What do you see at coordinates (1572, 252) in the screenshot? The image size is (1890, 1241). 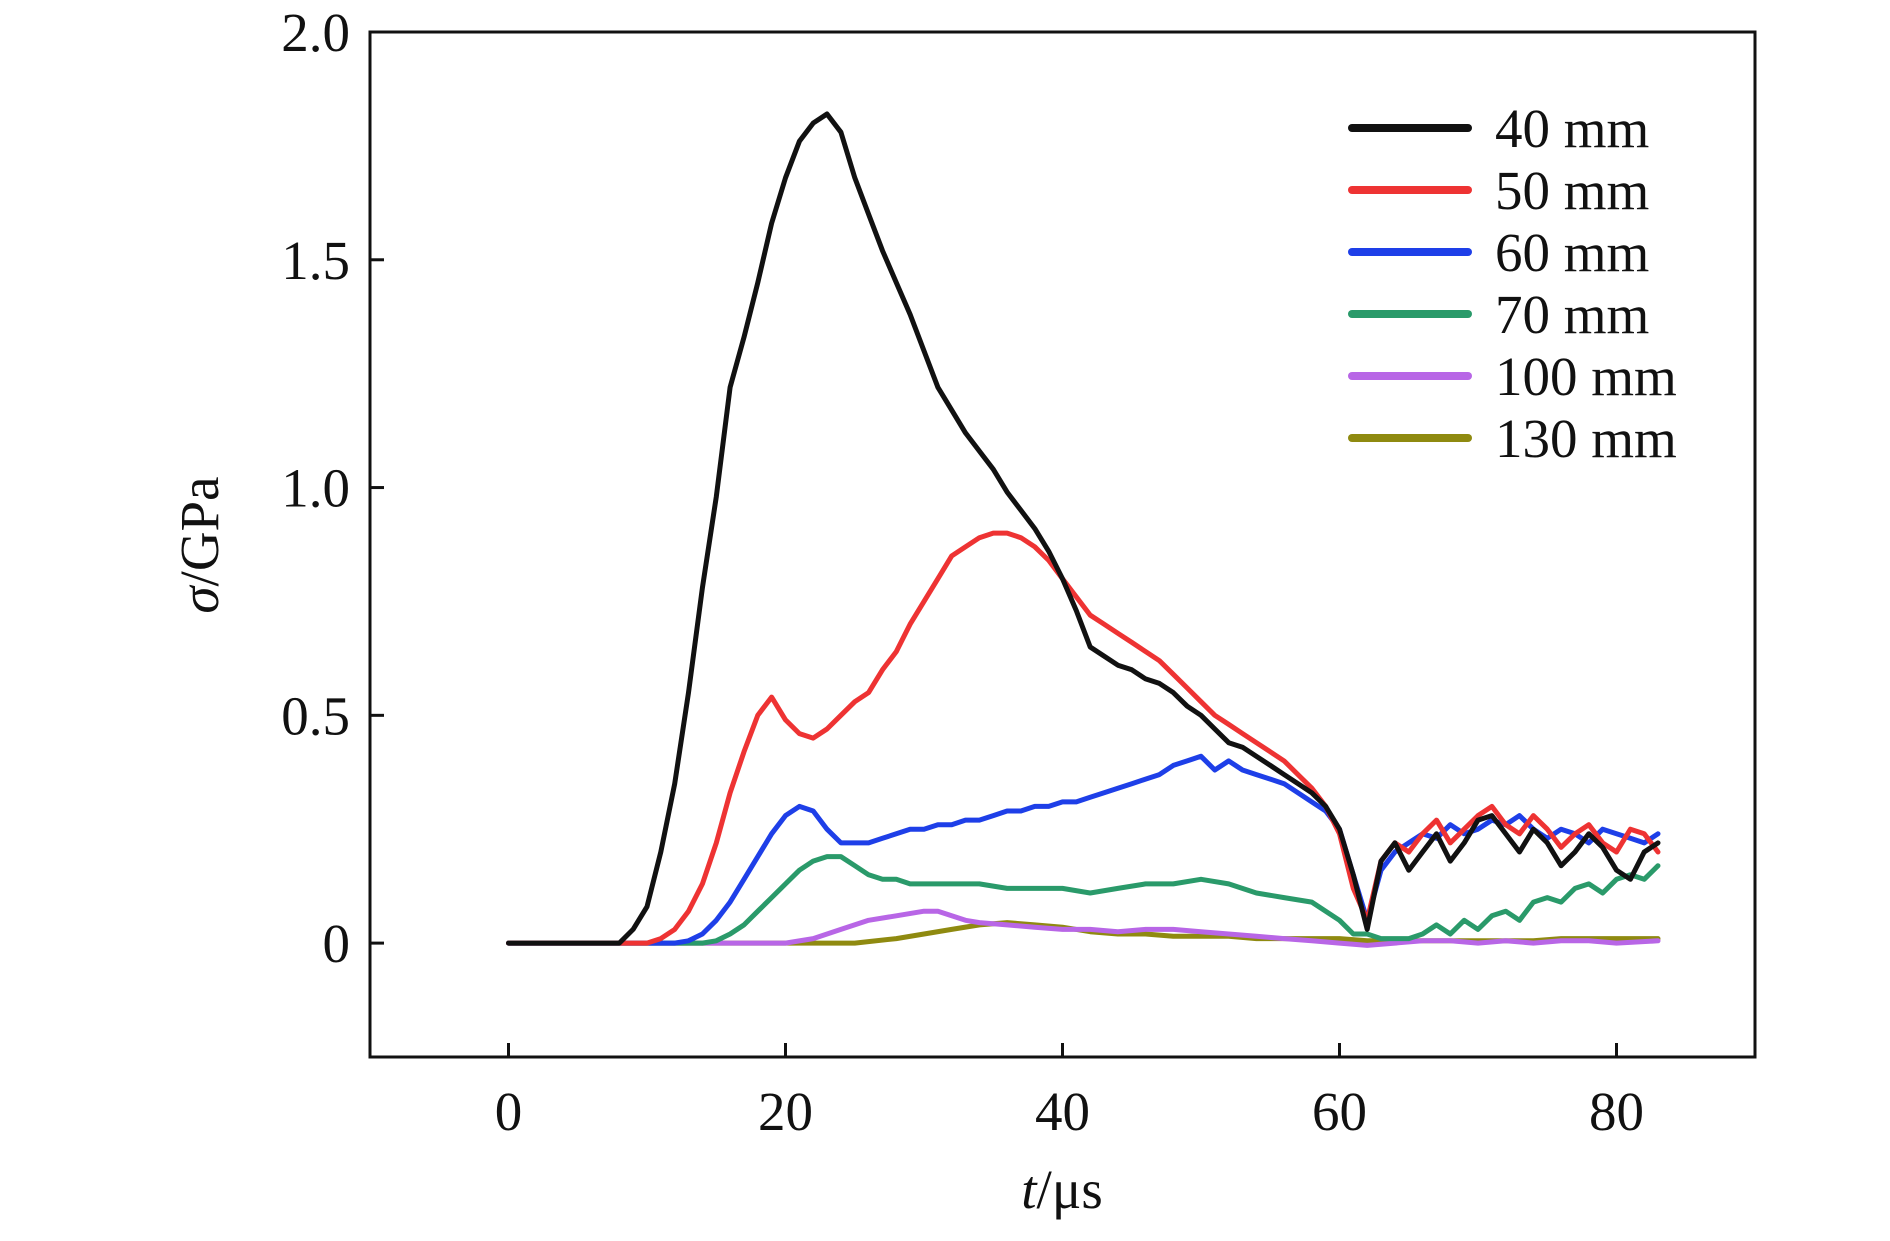 I see `legend-label-60-mm: 60 mm` at bounding box center [1572, 252].